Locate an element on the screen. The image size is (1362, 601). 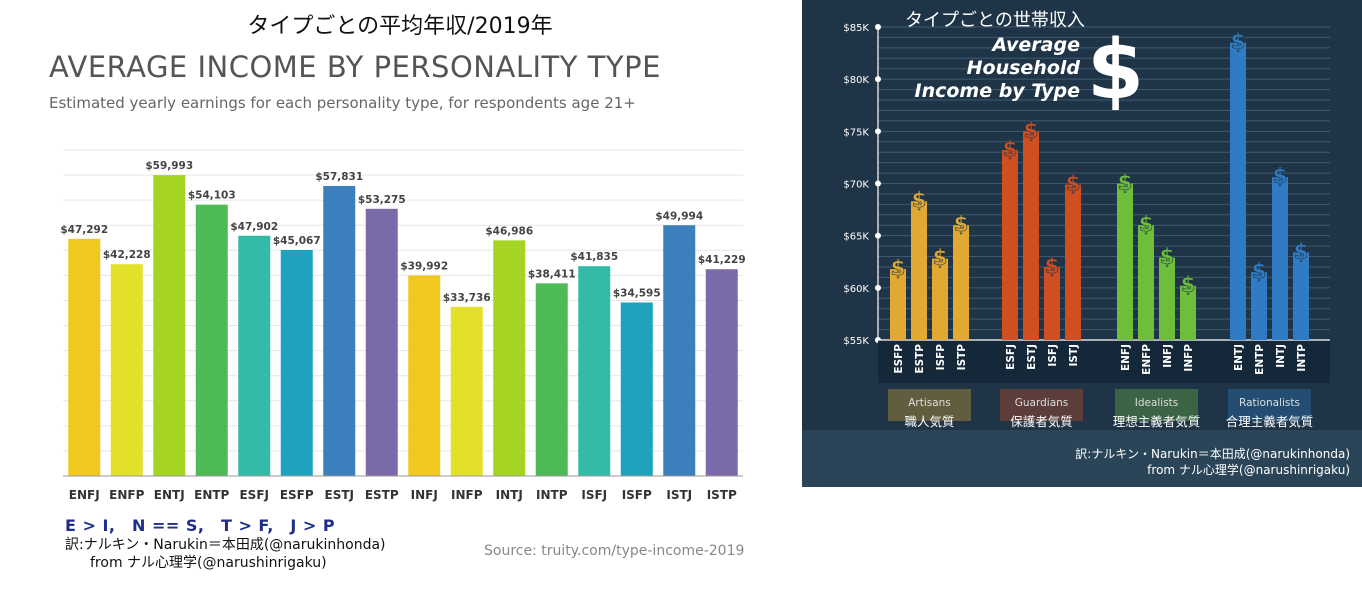
x-tick-label: ENTJ is located at coordinates (1239, 357).